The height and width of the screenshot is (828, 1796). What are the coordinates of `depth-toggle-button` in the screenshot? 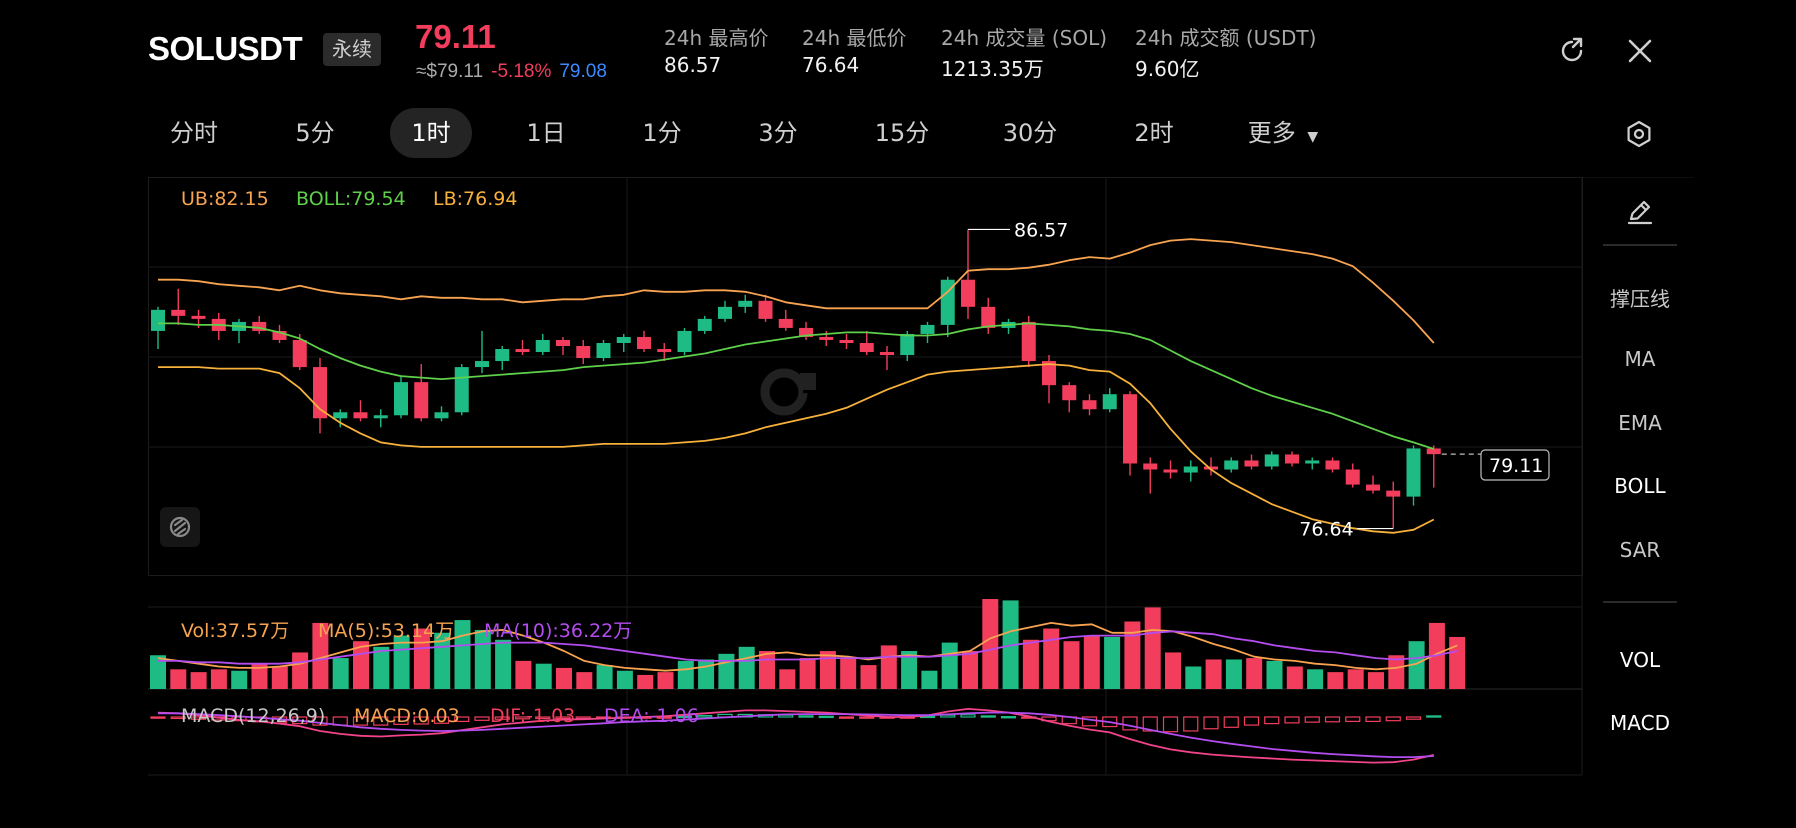 It's located at (180, 527).